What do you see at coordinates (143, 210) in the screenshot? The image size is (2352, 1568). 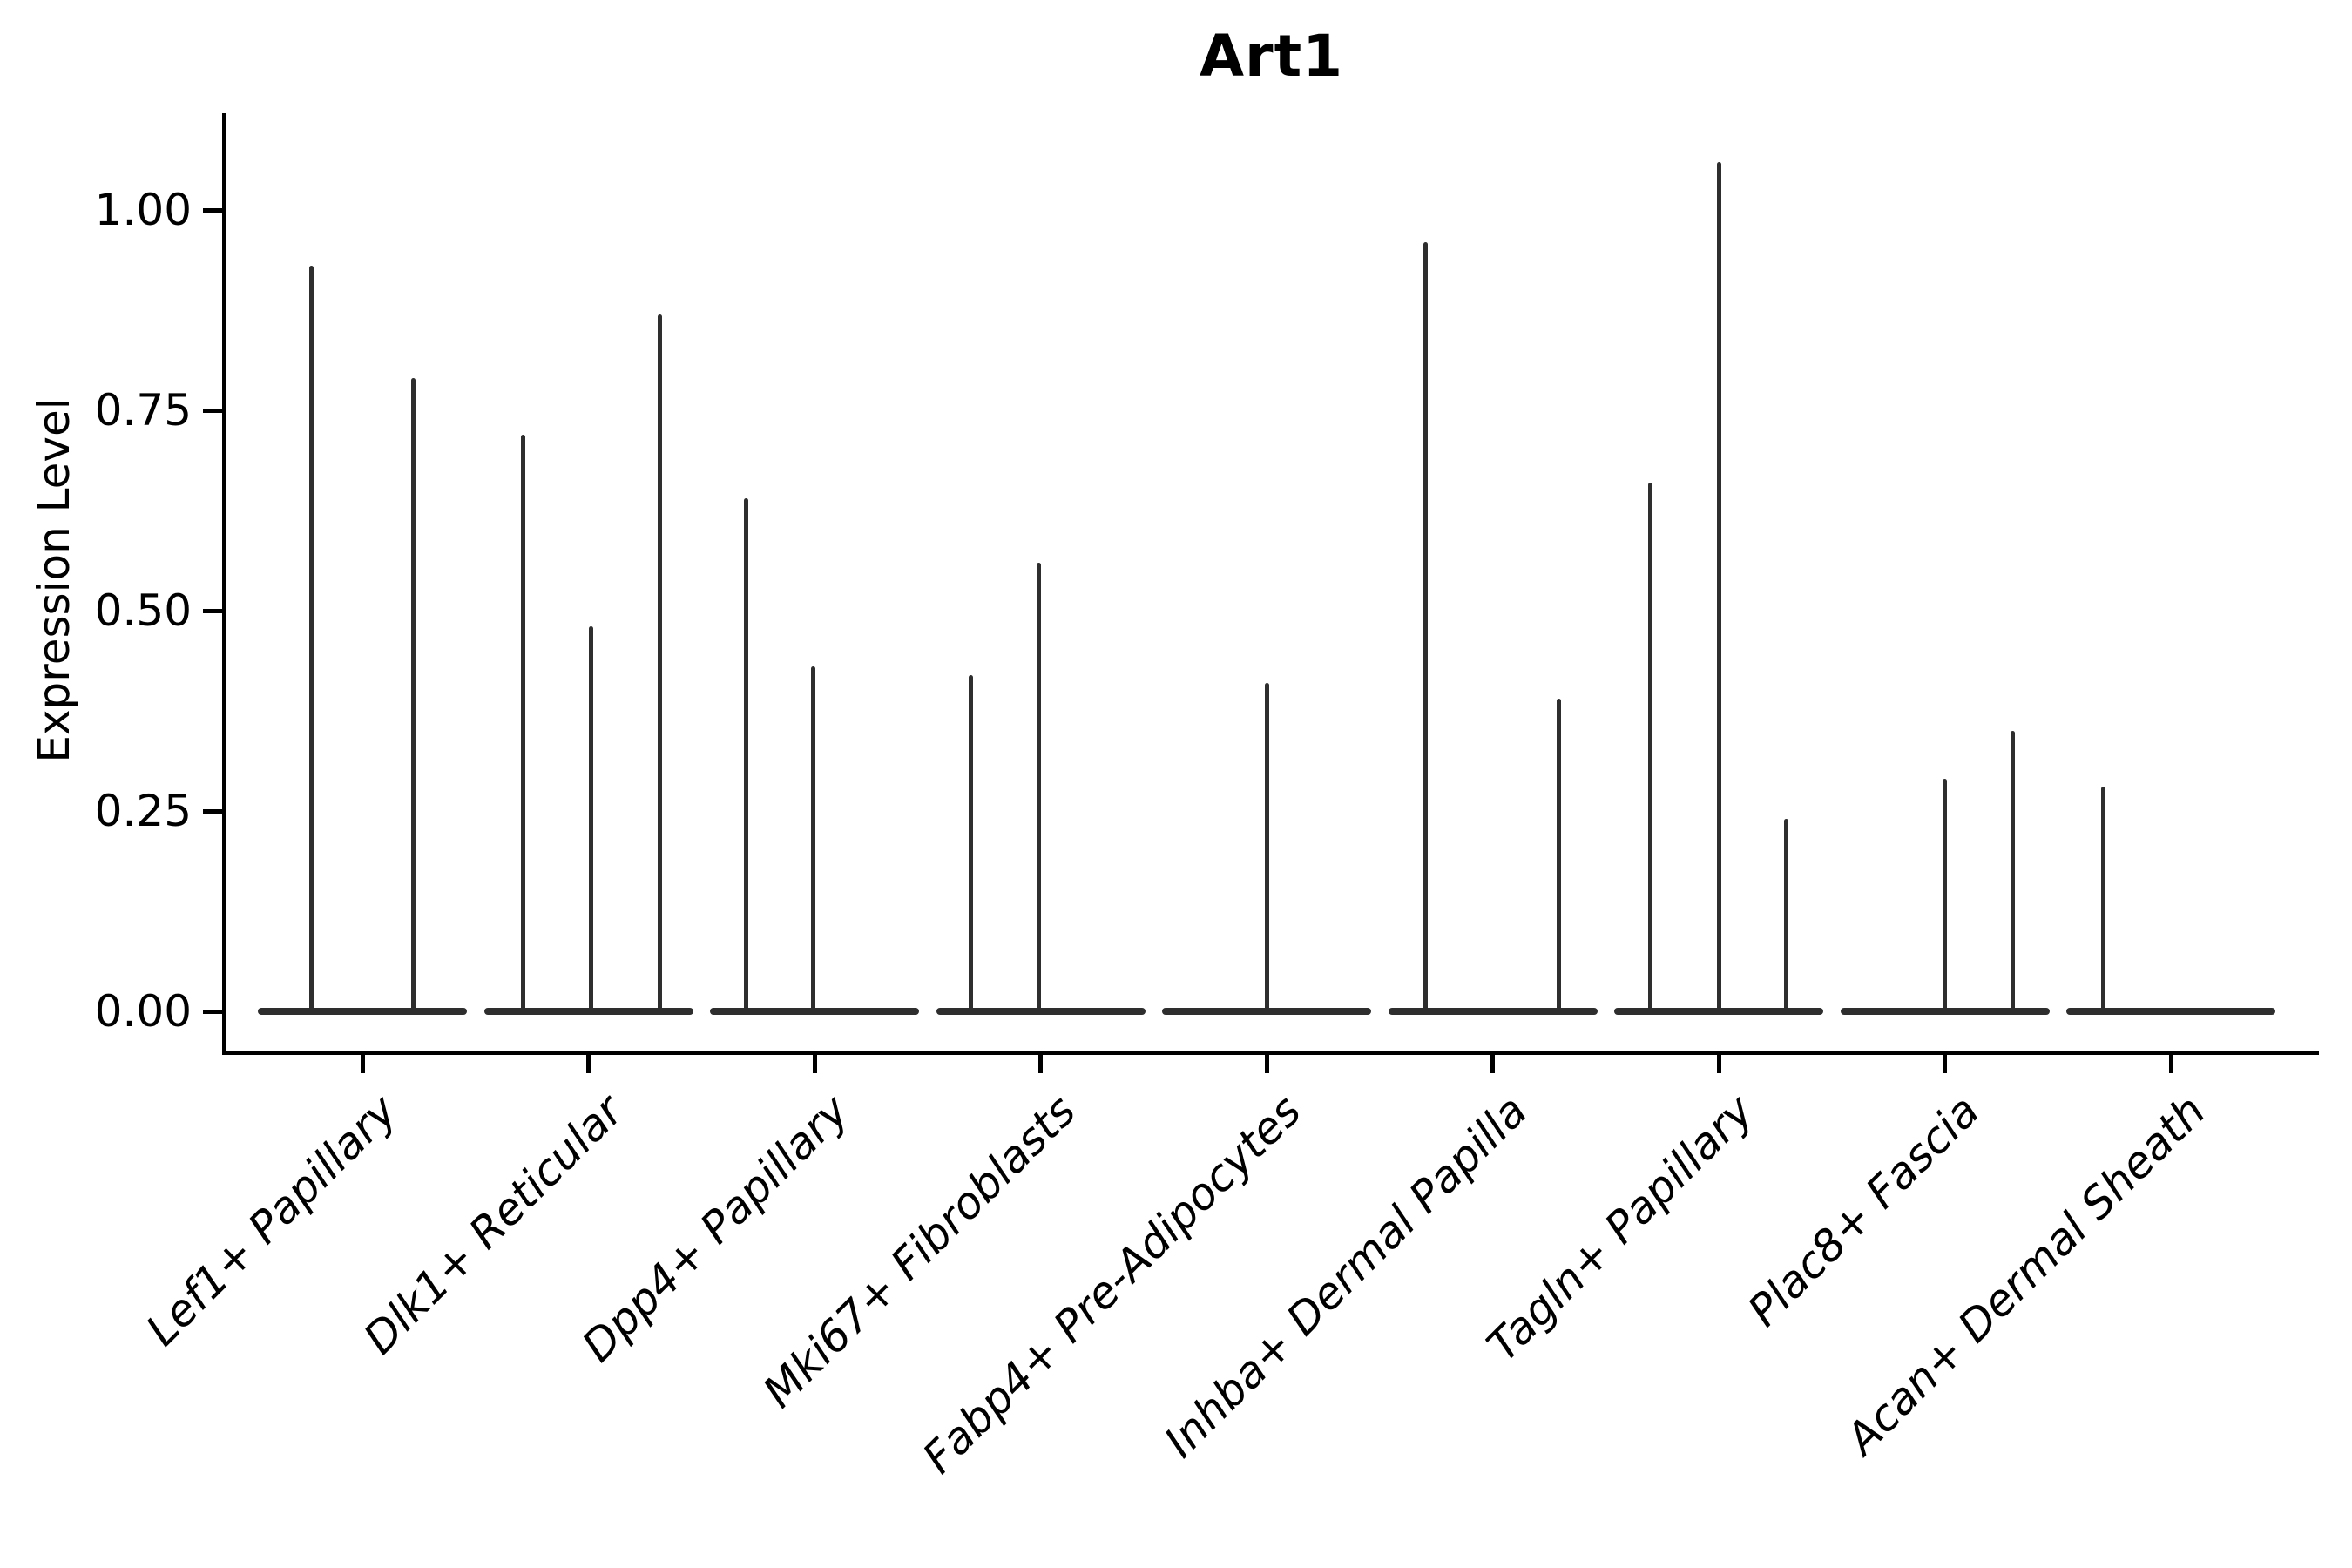 I see `y-tick-label: 1.00` at bounding box center [143, 210].